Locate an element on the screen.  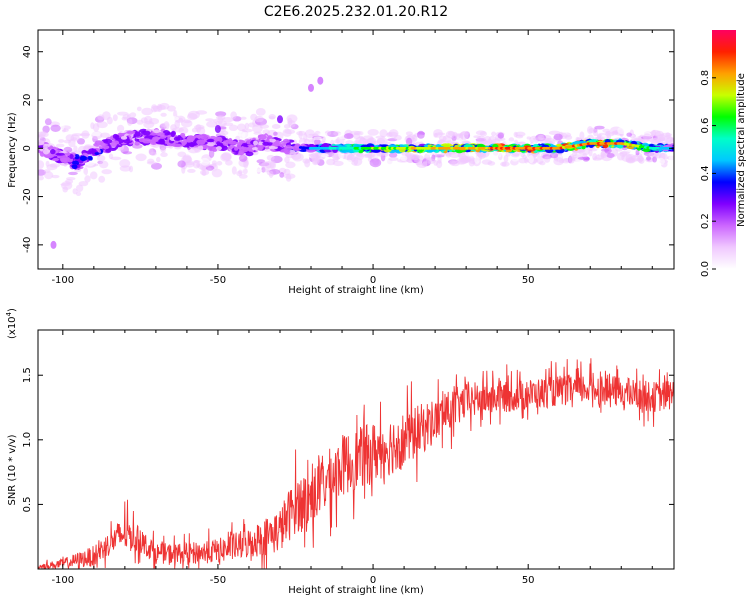
snr-y-tick-label: 1.5 is located at coordinates (27, 375).